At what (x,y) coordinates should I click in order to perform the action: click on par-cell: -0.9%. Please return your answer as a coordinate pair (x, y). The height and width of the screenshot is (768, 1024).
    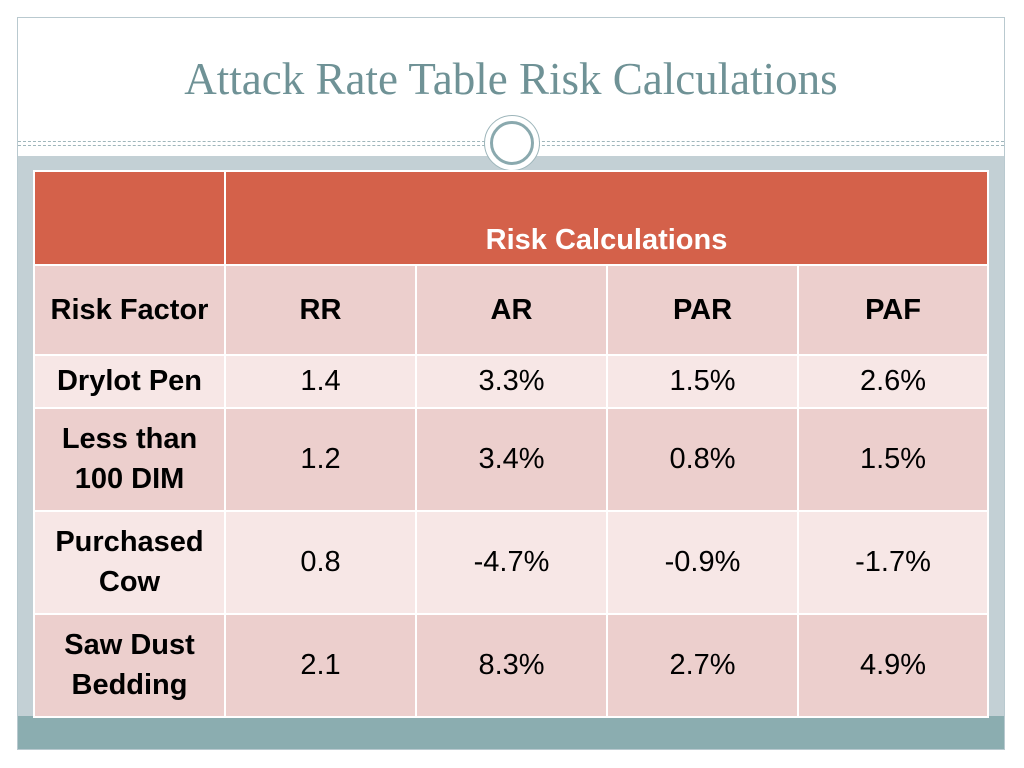
    Looking at the image, I should click on (702, 562).